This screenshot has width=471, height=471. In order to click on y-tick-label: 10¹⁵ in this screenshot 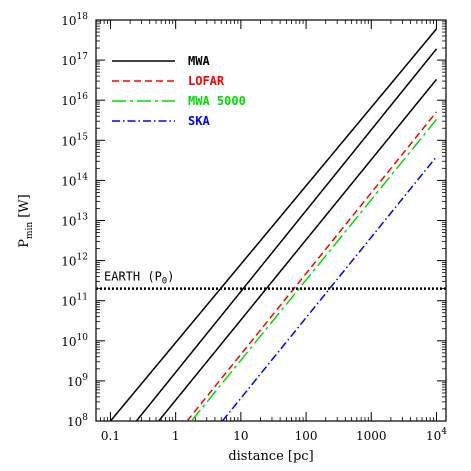, I will do `click(74, 140)`.